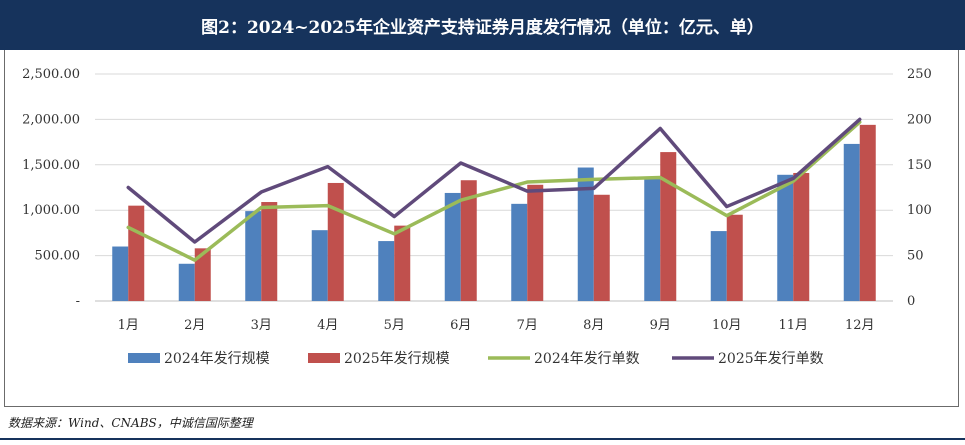  What do you see at coordinates (771, 359) in the screenshot?
I see `legend-2025-count-label: 2025年发行单数` at bounding box center [771, 359].